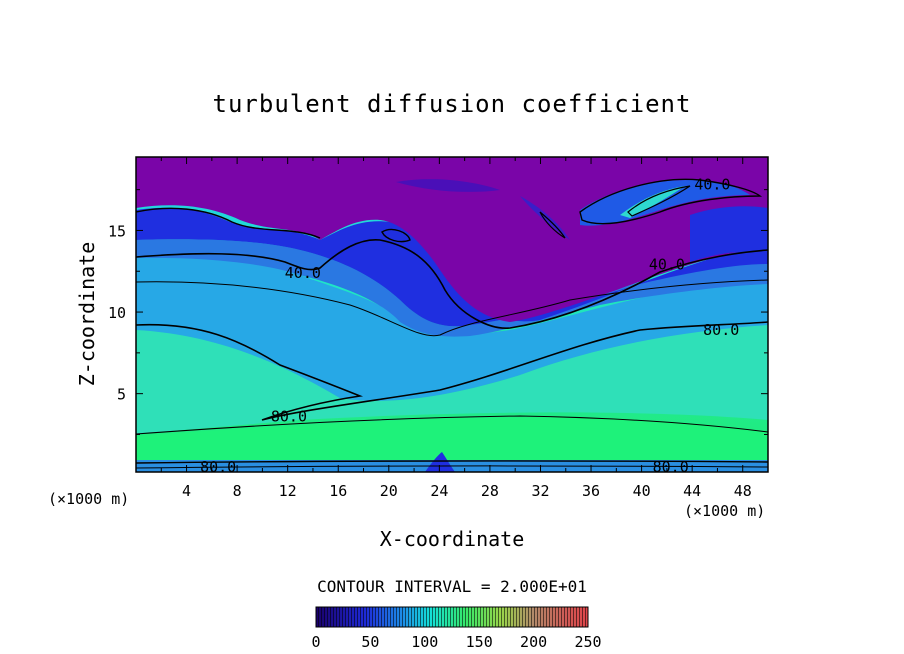  Describe the element at coordinates (396, 235) in the screenshot. I see `contour-blob` at that location.